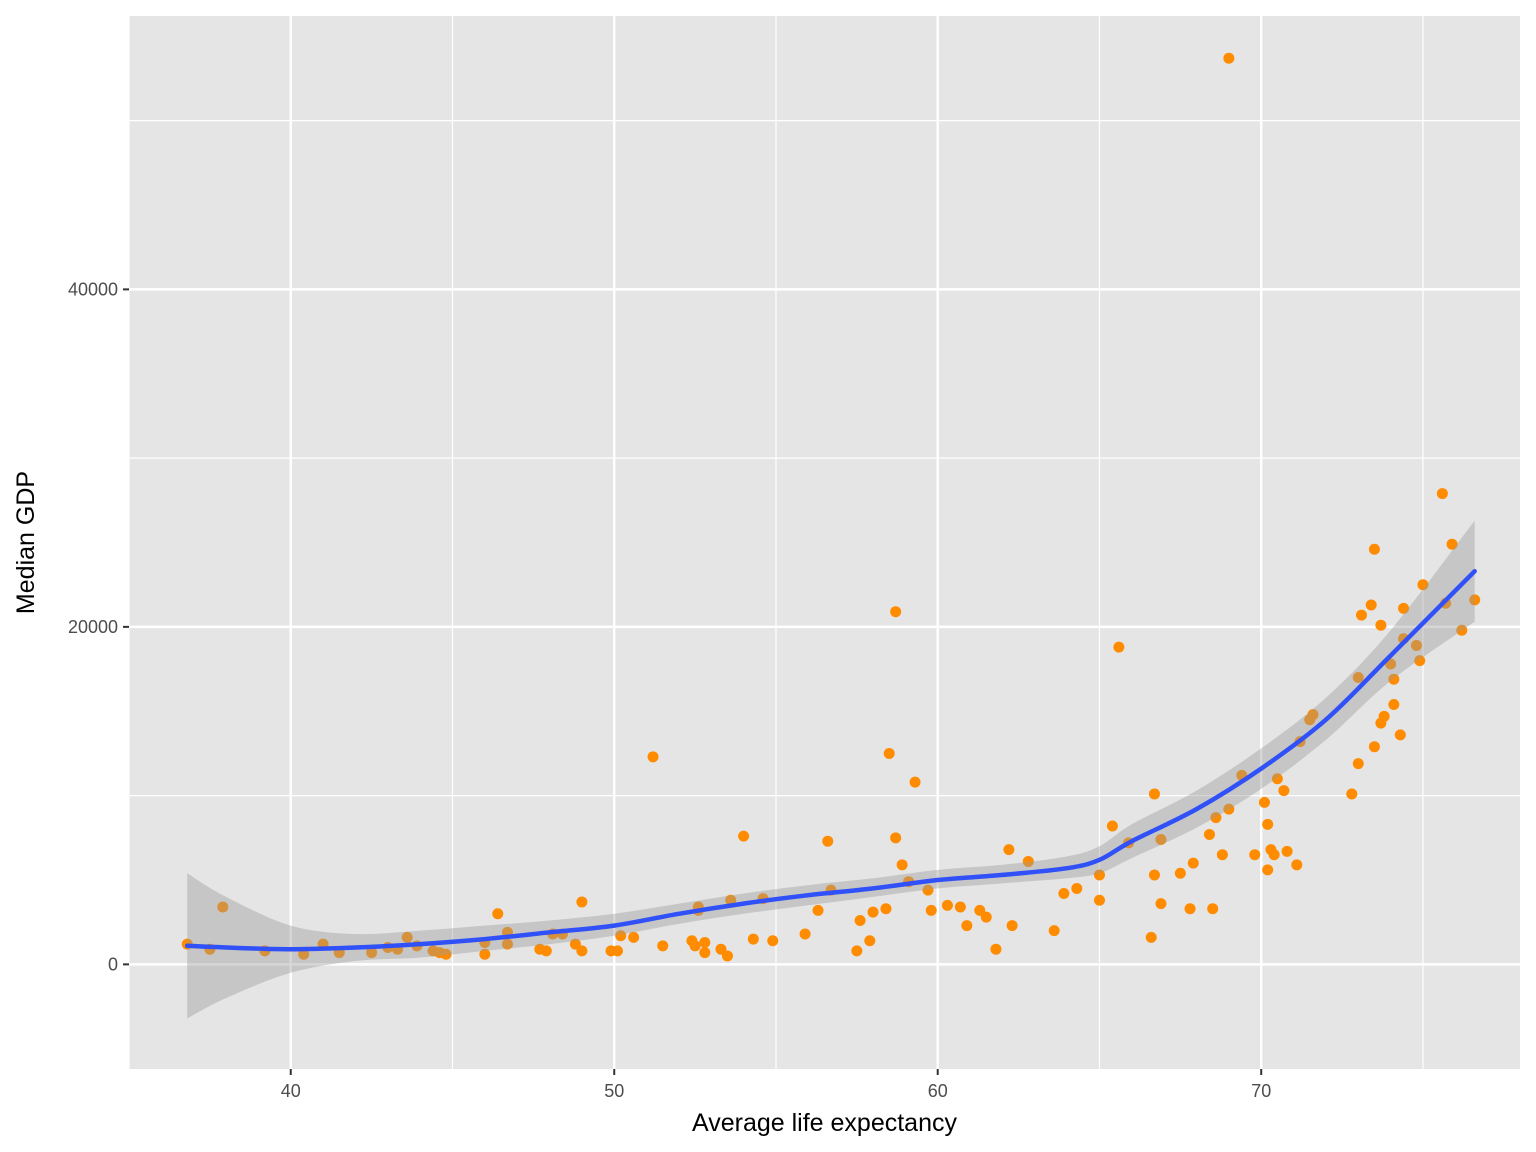 Image resolution: width=1536 pixels, height=1152 pixels. Describe the element at coordinates (614, 1091) in the screenshot. I see `x-tick-label: 50` at that location.